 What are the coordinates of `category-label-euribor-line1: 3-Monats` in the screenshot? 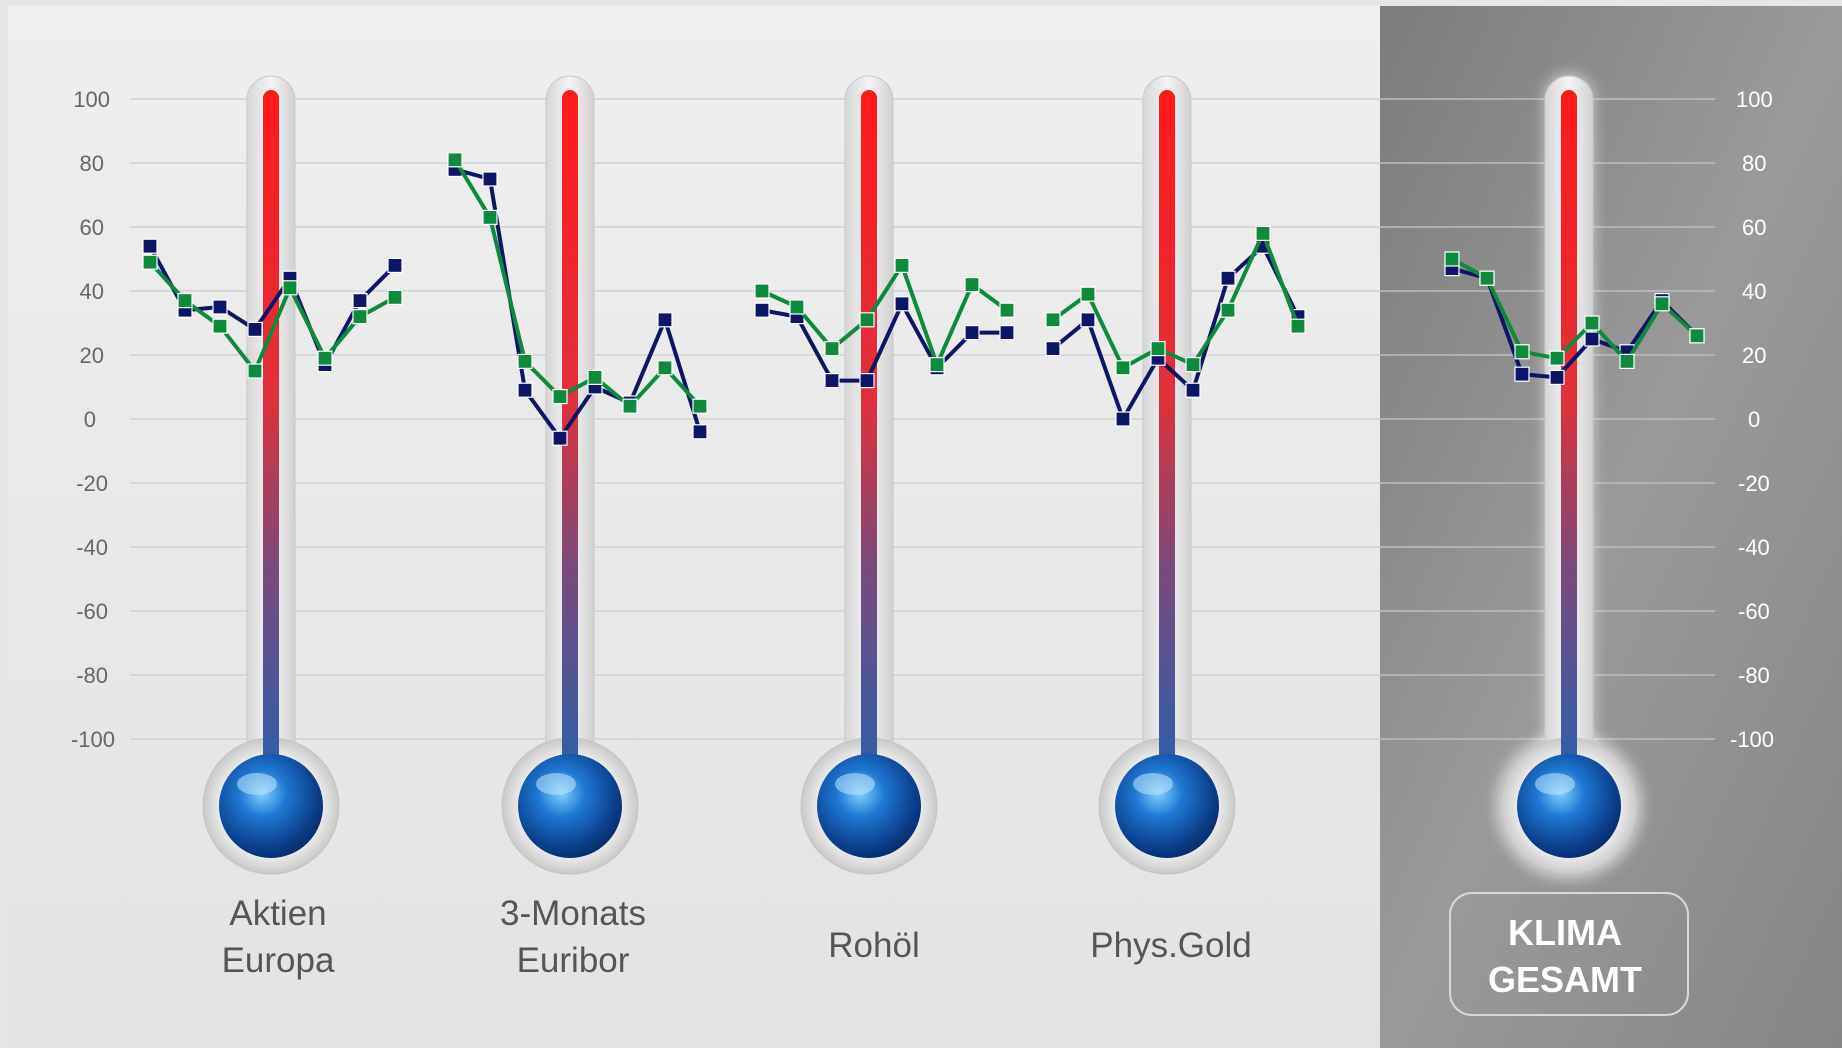 It's located at (573, 913).